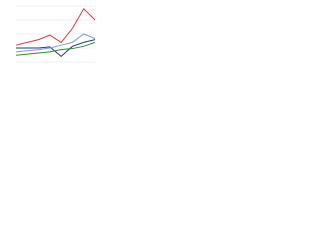 The image size is (320, 240). I want to click on chart, so click(55, 34).